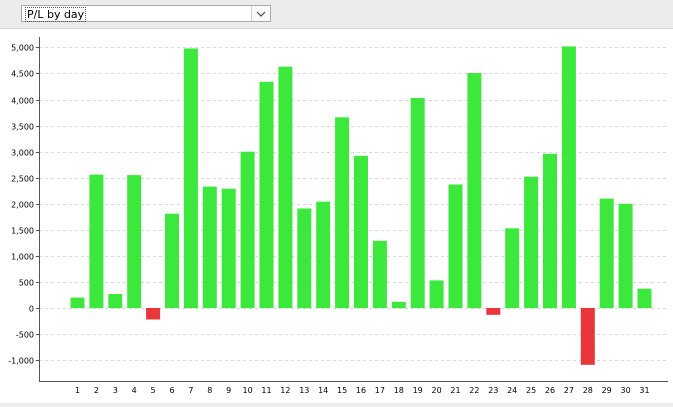 The width and height of the screenshot is (673, 407). Describe the element at coordinates (56, 14) in the screenshot. I see `dropdown-selected-value: P/L by day` at that location.